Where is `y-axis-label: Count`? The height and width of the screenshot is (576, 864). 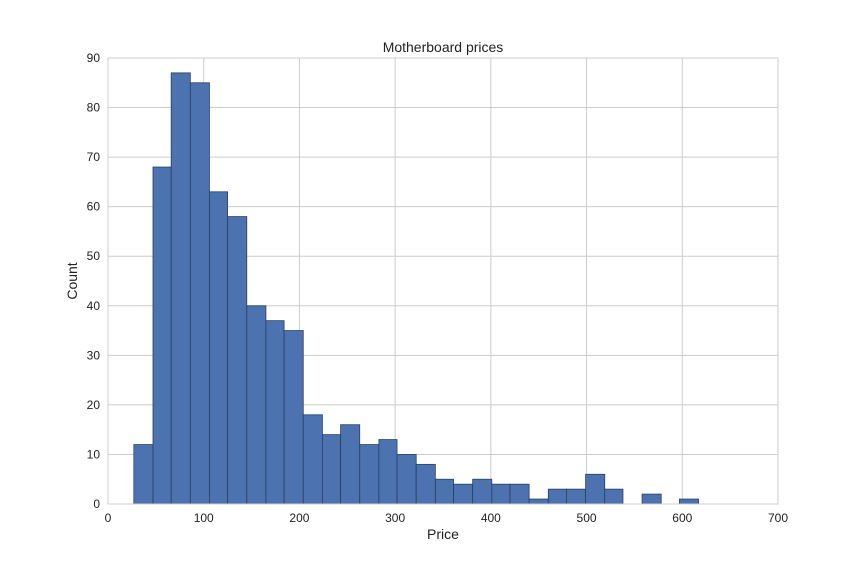 y-axis-label: Count is located at coordinates (72, 280).